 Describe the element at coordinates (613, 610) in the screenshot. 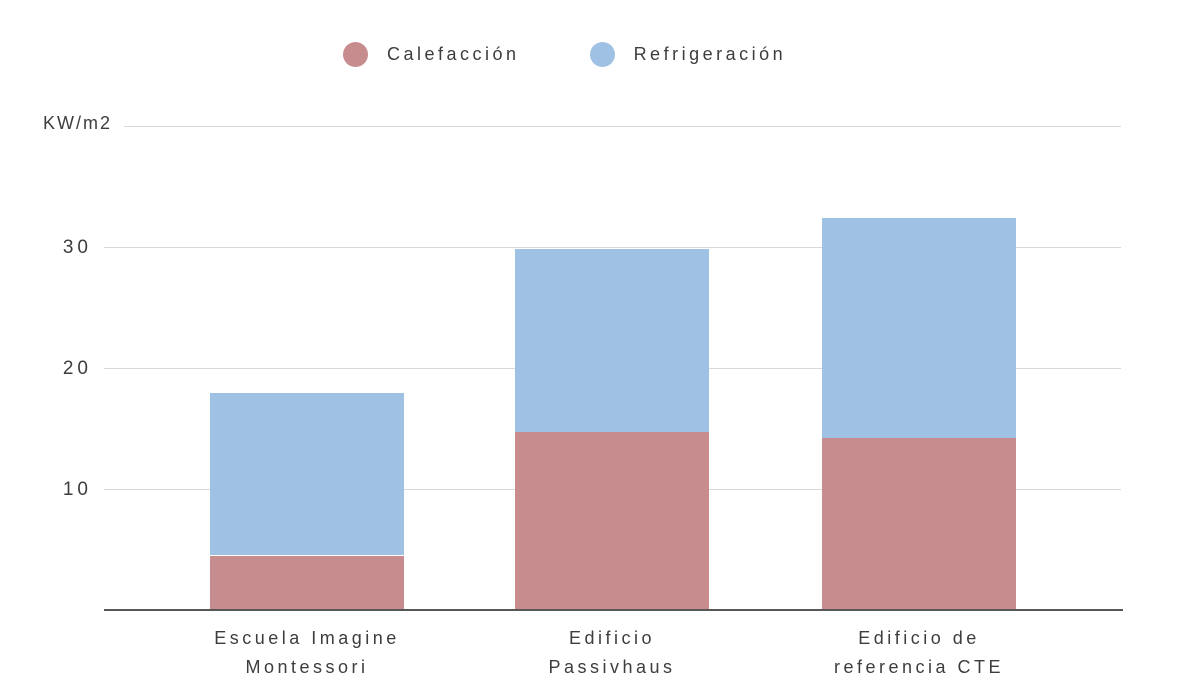

I see `x-axis-line` at that location.